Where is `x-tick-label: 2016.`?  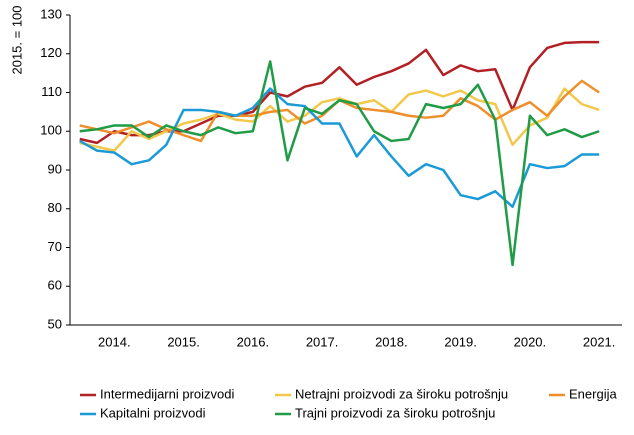 x-tick-label: 2016. is located at coordinates (253, 341).